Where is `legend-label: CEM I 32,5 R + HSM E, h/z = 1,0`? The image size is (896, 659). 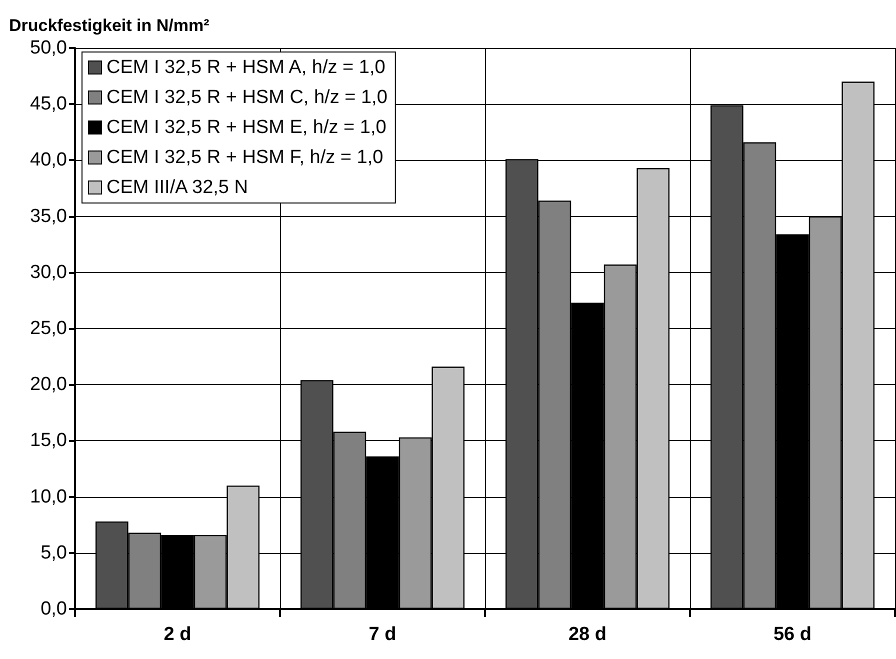
legend-label: CEM I 32,5 R + HSM E, h/z = 1,0 is located at coordinates (246, 127).